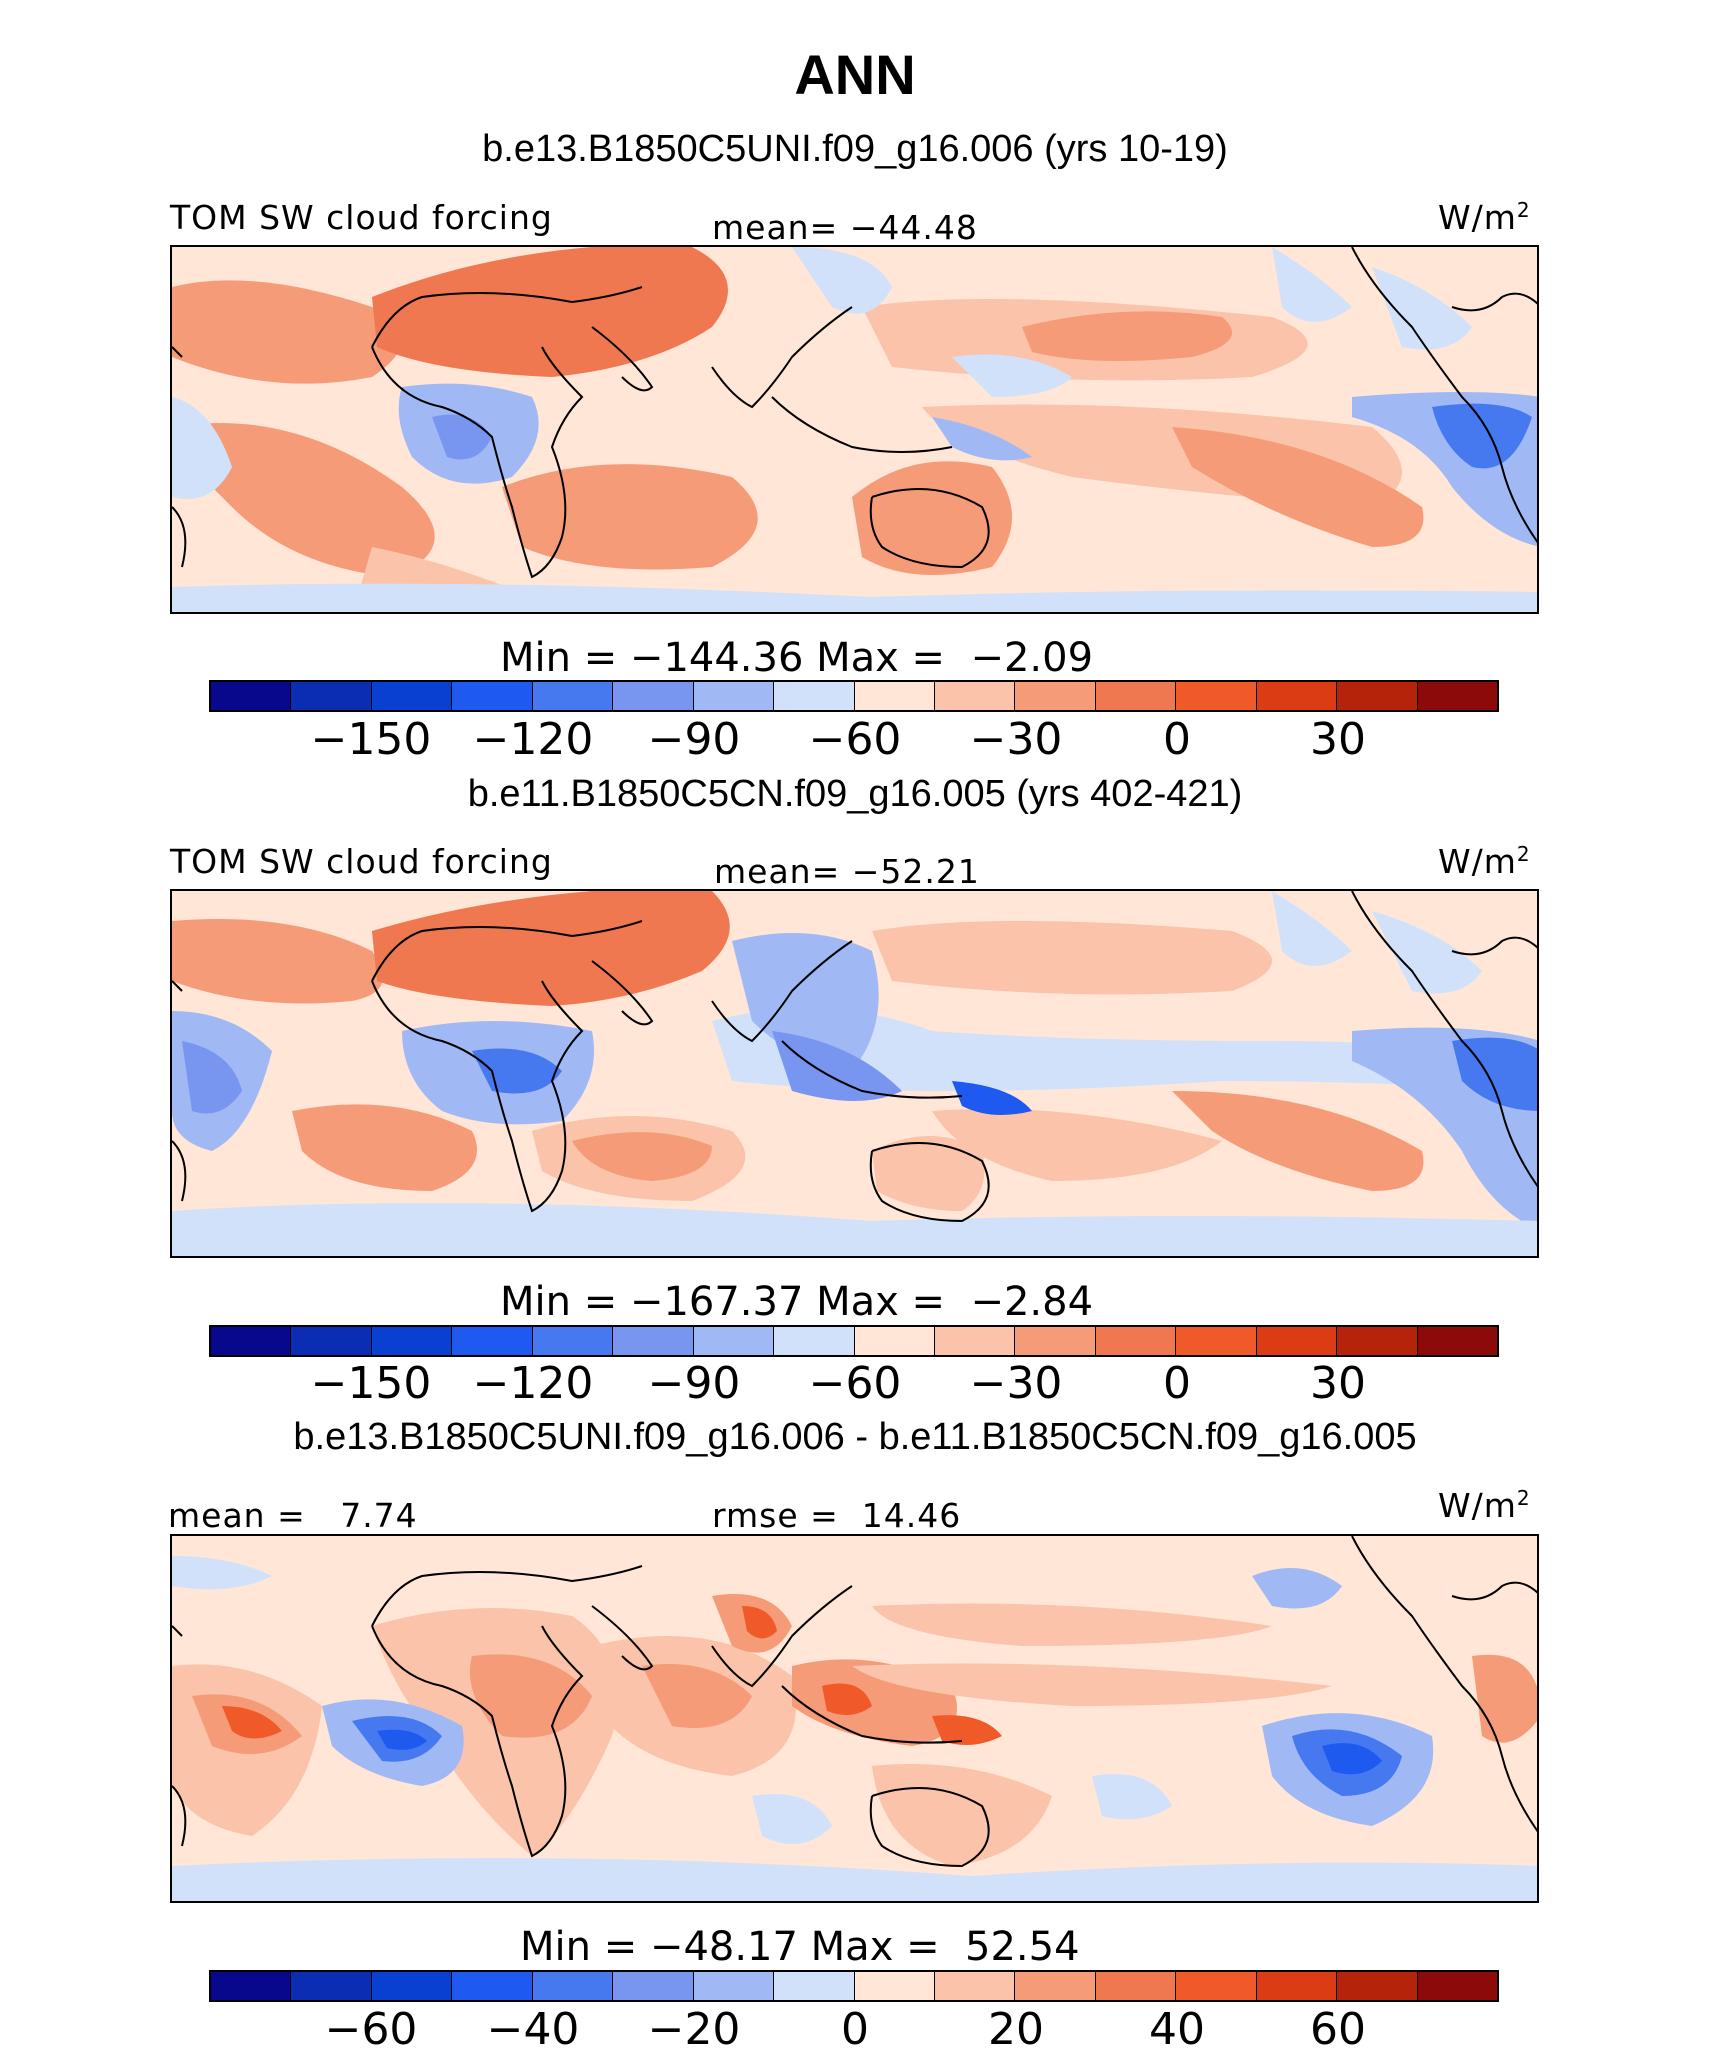 This screenshot has height=2055, width=1710. Describe the element at coordinates (800, 1947) in the screenshot. I see `panel-3-minmax: Min = −48.17 Max = 52.54` at that location.